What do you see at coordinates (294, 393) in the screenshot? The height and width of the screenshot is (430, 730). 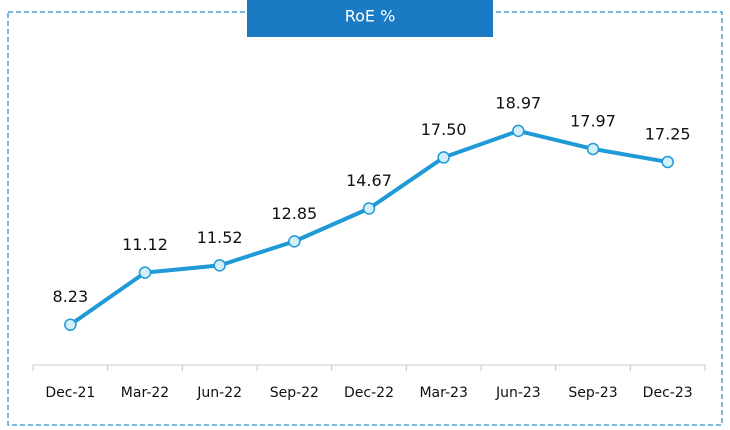 I see `x-tick-label: Sep-22` at bounding box center [294, 393].